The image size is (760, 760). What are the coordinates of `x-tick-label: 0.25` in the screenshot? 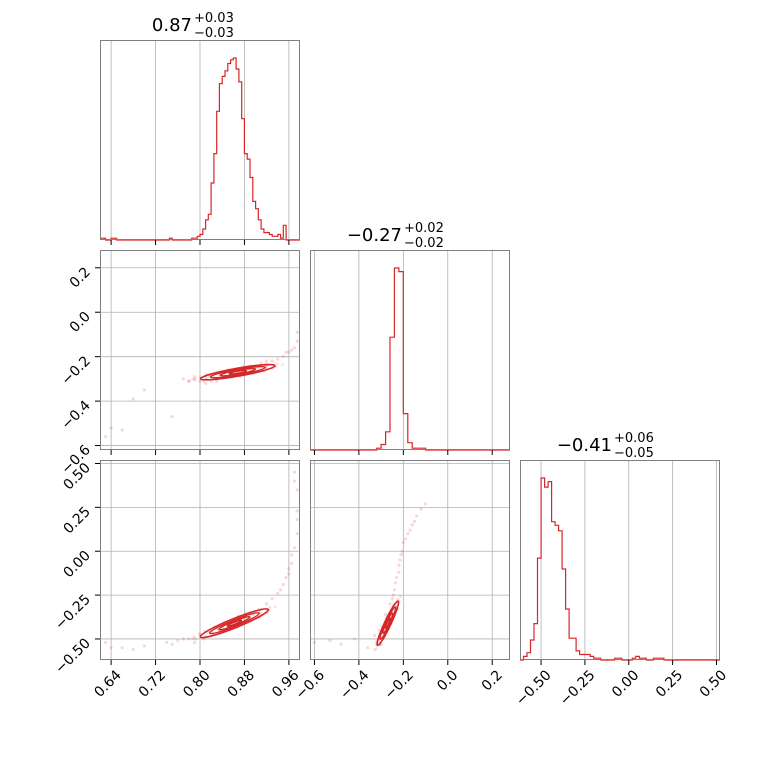 It's located at (669, 683).